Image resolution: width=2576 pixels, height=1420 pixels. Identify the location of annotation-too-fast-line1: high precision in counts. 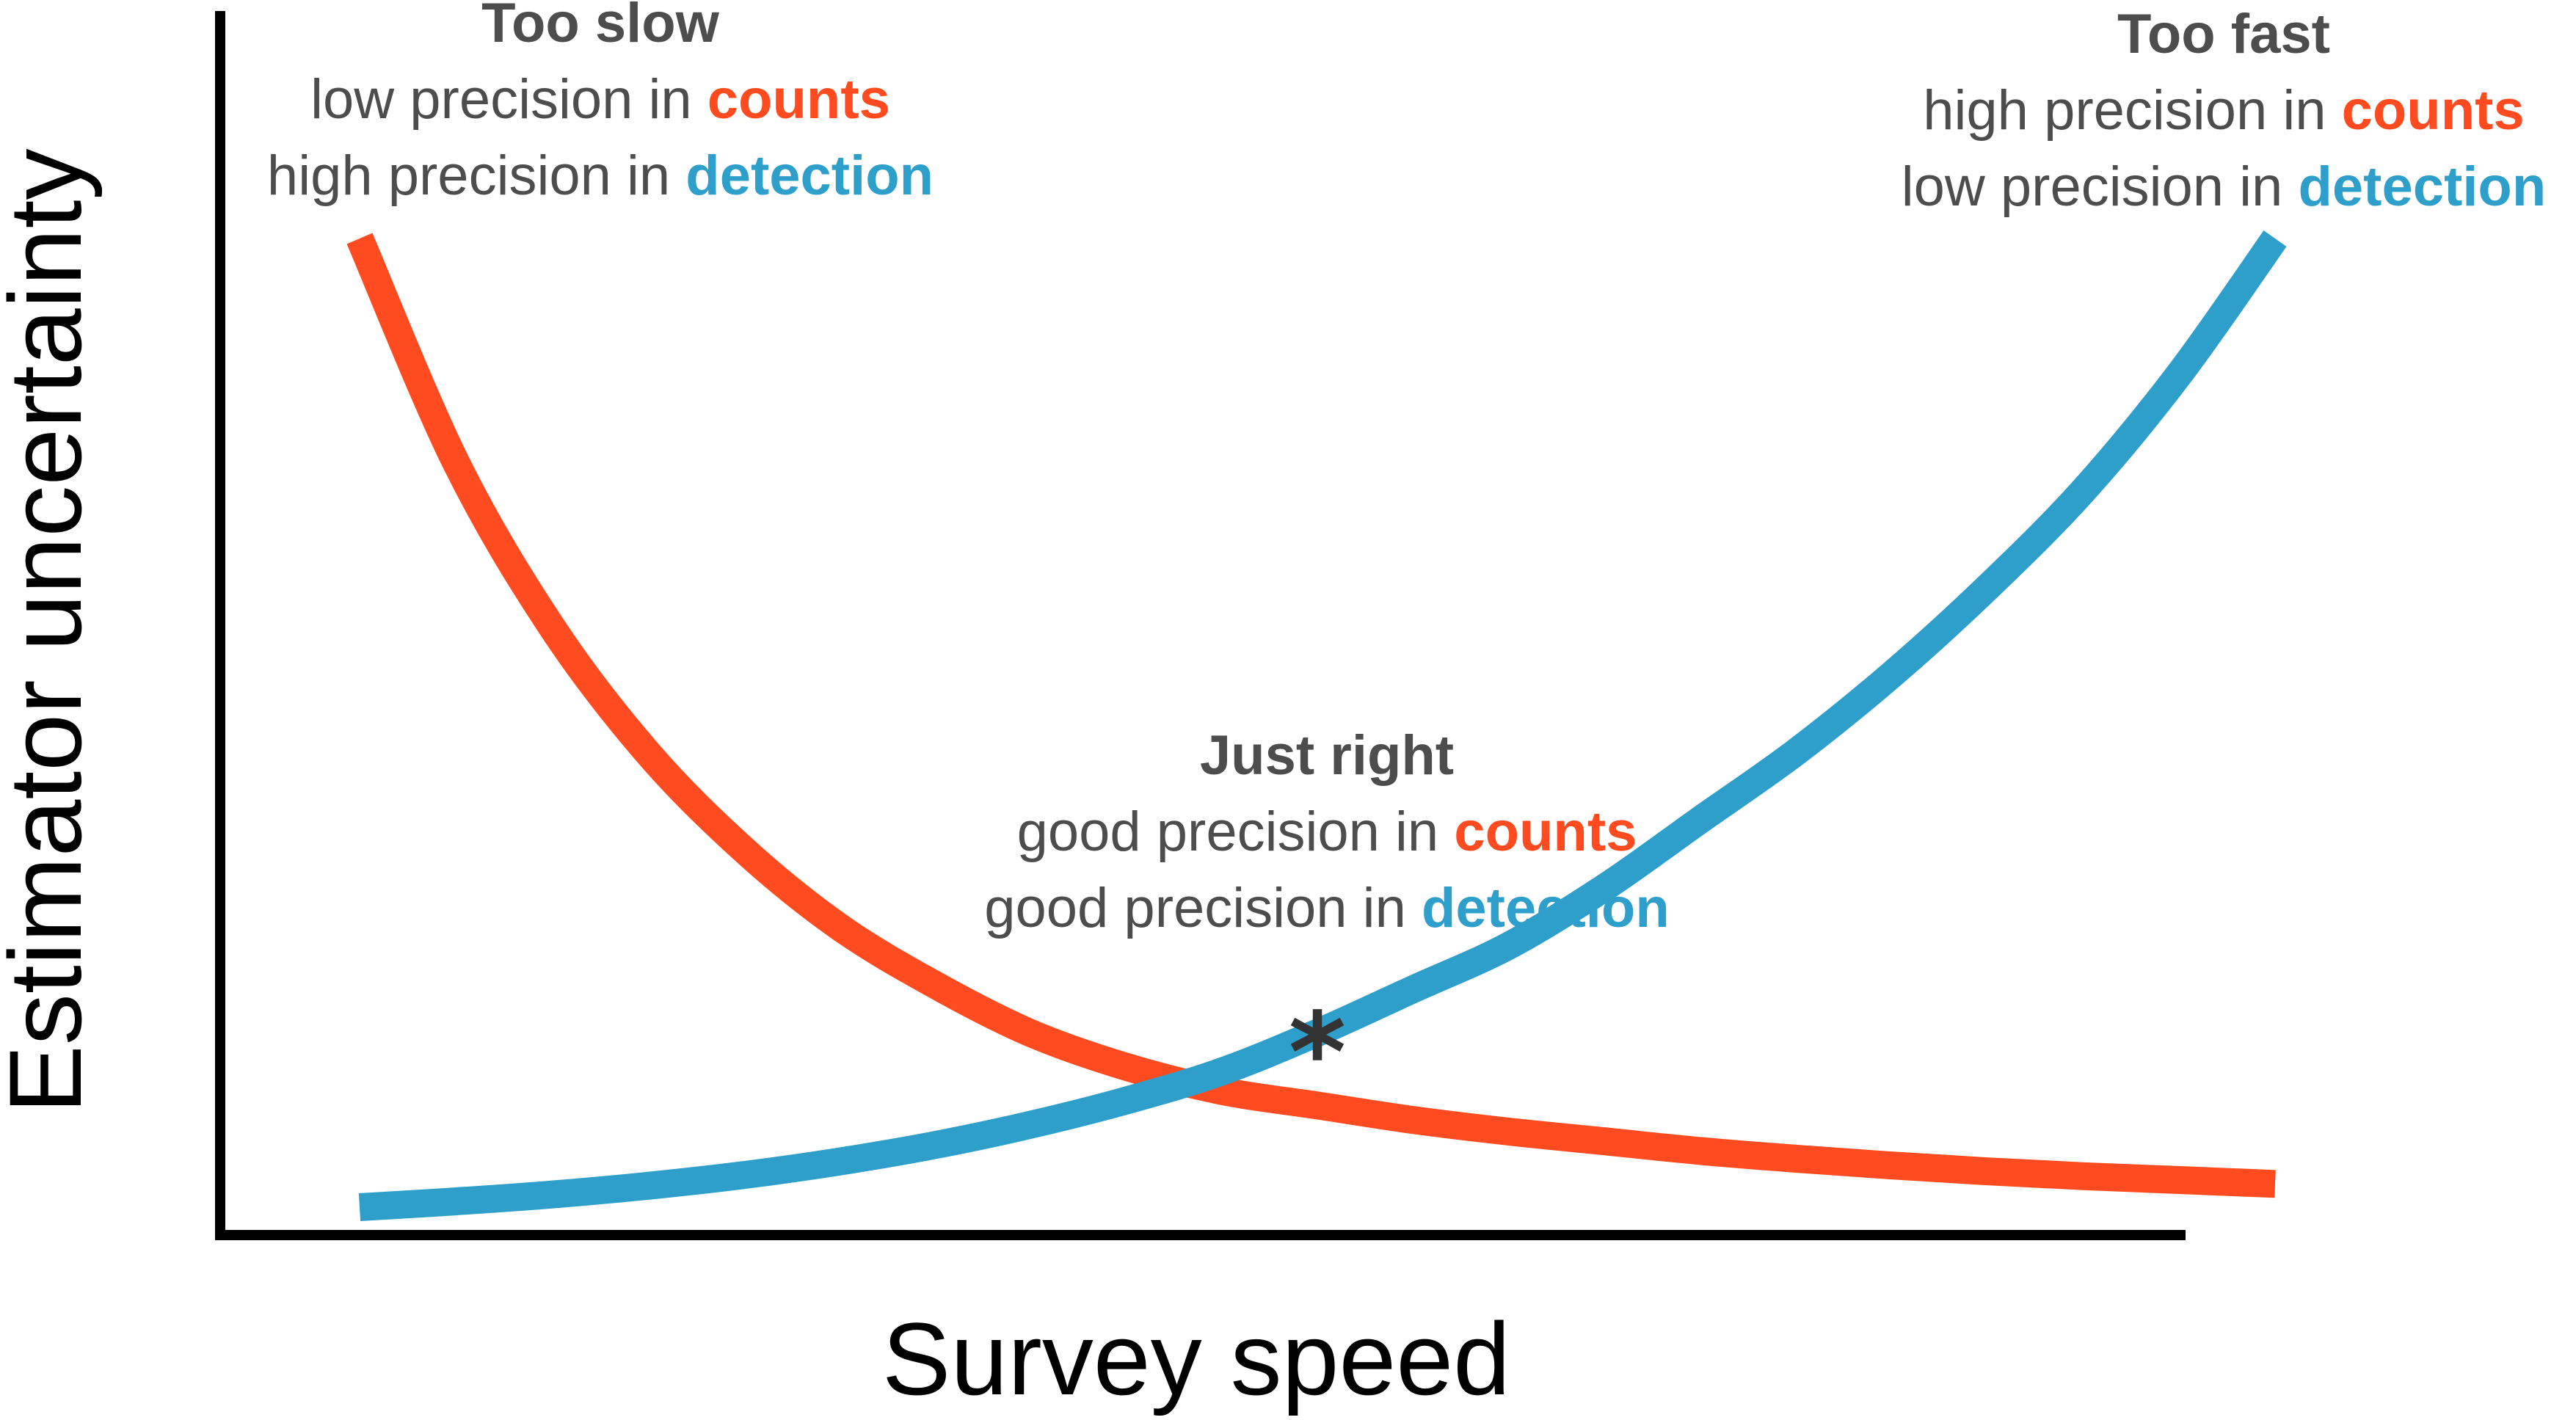
(2223, 111).